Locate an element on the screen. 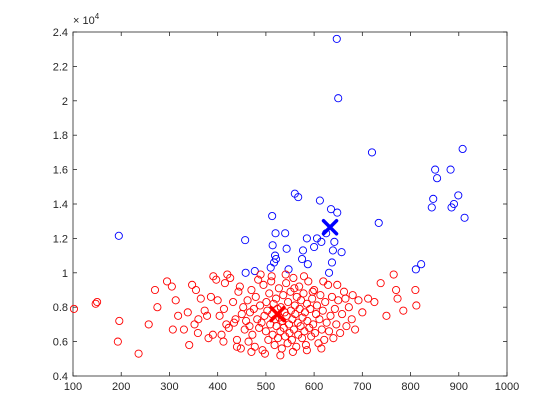  x-tick-label: 100 is located at coordinates (73, 387).